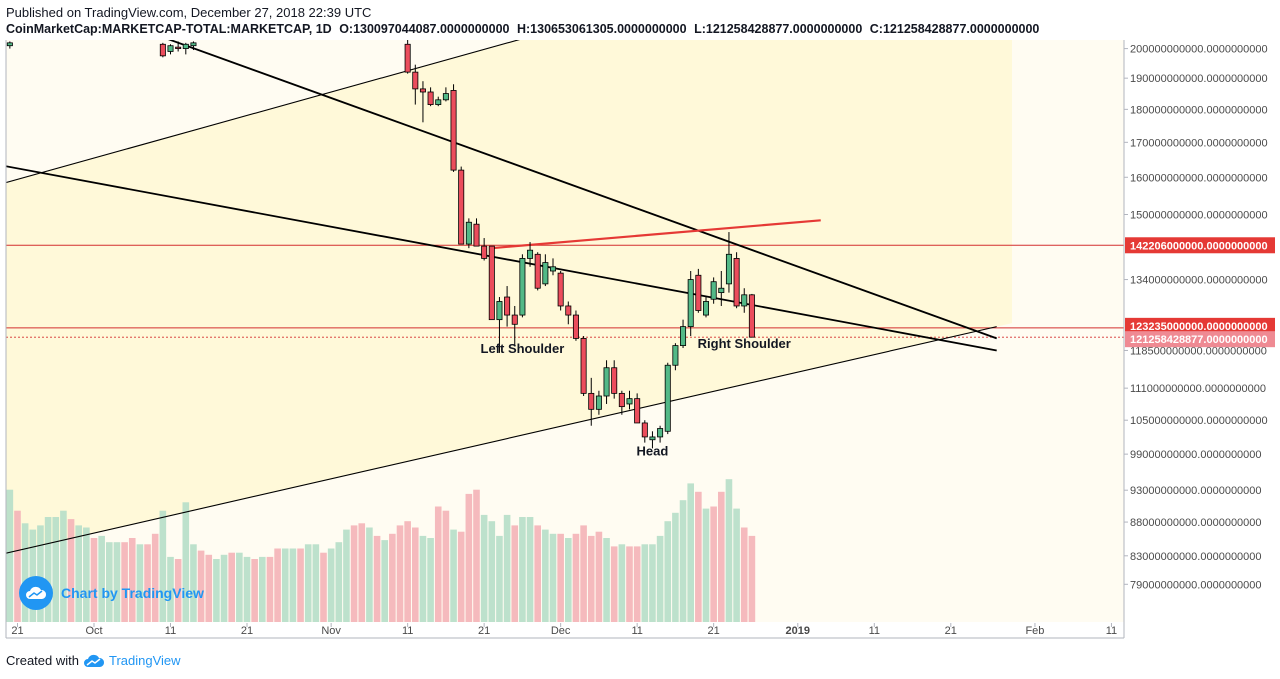  Describe the element at coordinates (656, 234) in the screenshot. I see `neckline-line` at that location.